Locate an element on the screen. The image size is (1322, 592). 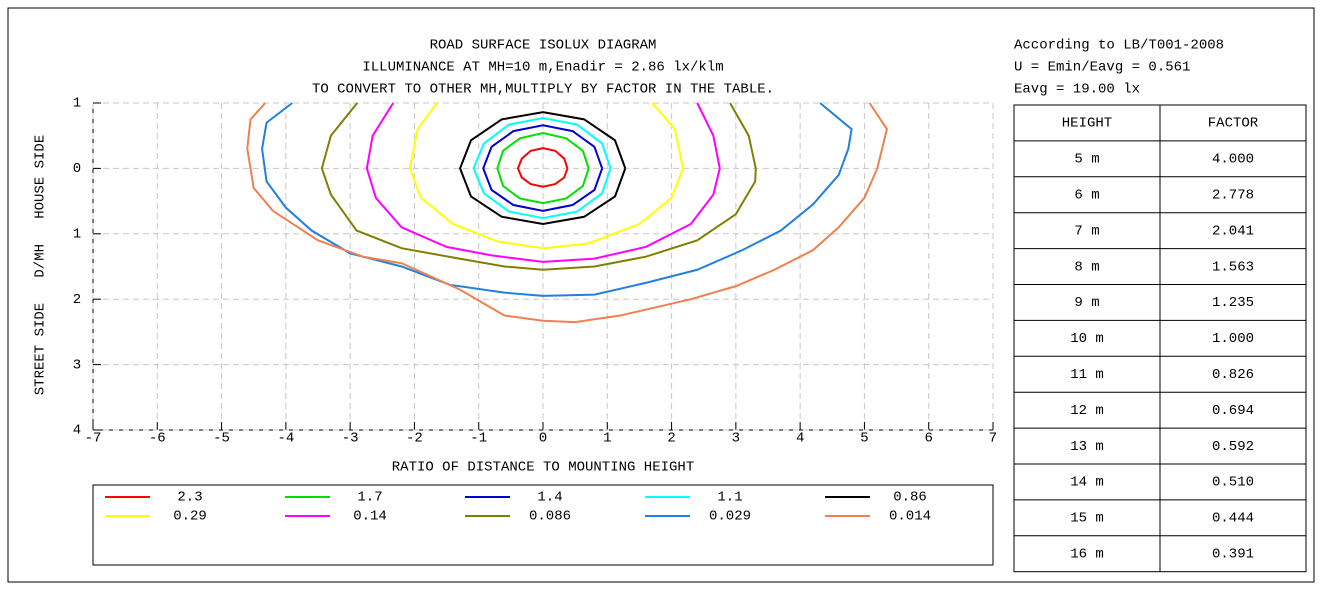
x-tick-label: 4 is located at coordinates (800, 439).